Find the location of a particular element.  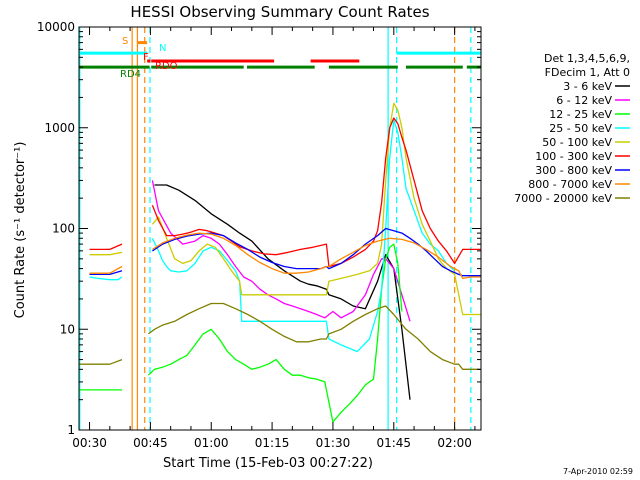

series-line-800-7000-kev is located at coordinates (285, 256).